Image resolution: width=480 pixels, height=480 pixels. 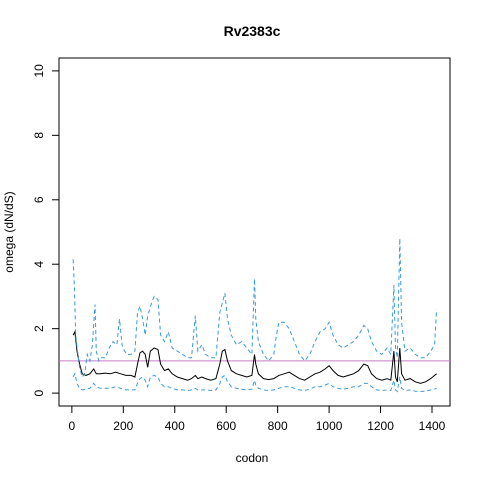 What do you see at coordinates (432, 426) in the screenshot?
I see `x-tick-label: 1400` at bounding box center [432, 426].